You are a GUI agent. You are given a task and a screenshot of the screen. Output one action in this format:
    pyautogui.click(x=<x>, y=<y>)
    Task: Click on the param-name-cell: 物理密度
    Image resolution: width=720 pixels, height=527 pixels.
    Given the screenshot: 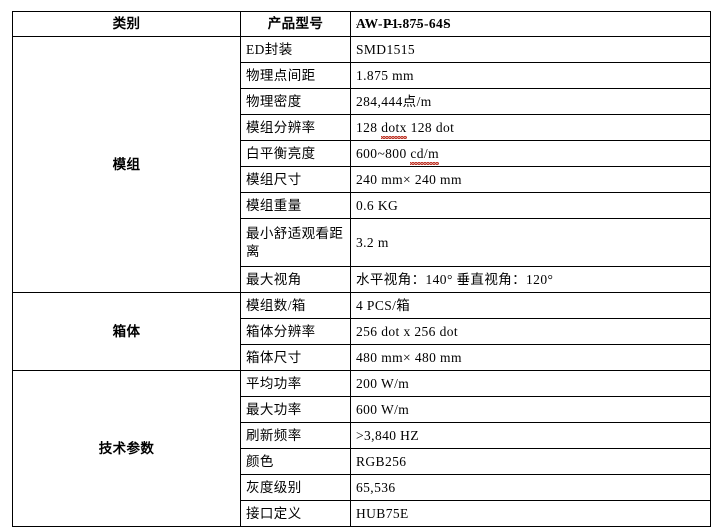 What is the action you would take?
    pyautogui.click(x=295, y=101)
    